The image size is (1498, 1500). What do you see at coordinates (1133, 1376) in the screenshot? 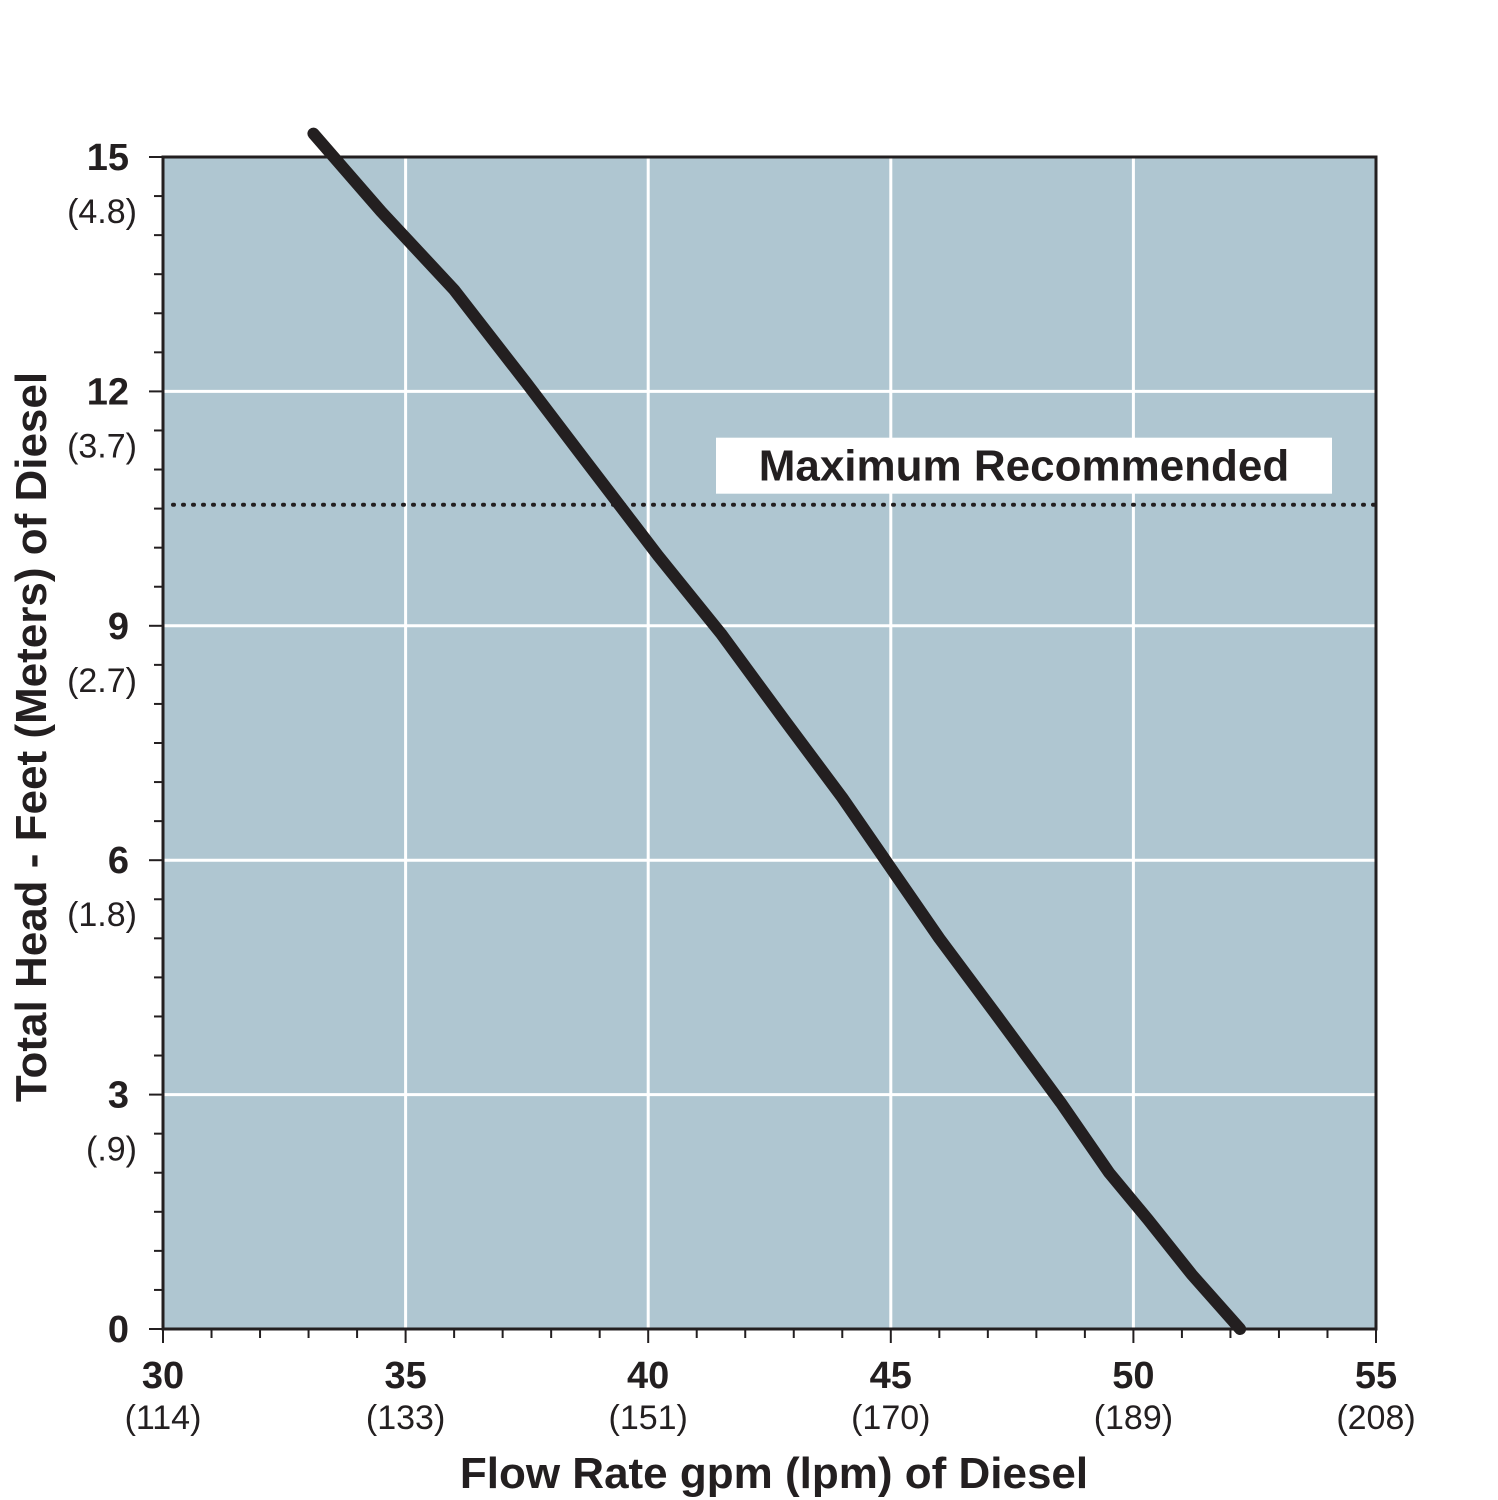
I see `x-tick-label: 50` at bounding box center [1133, 1376].